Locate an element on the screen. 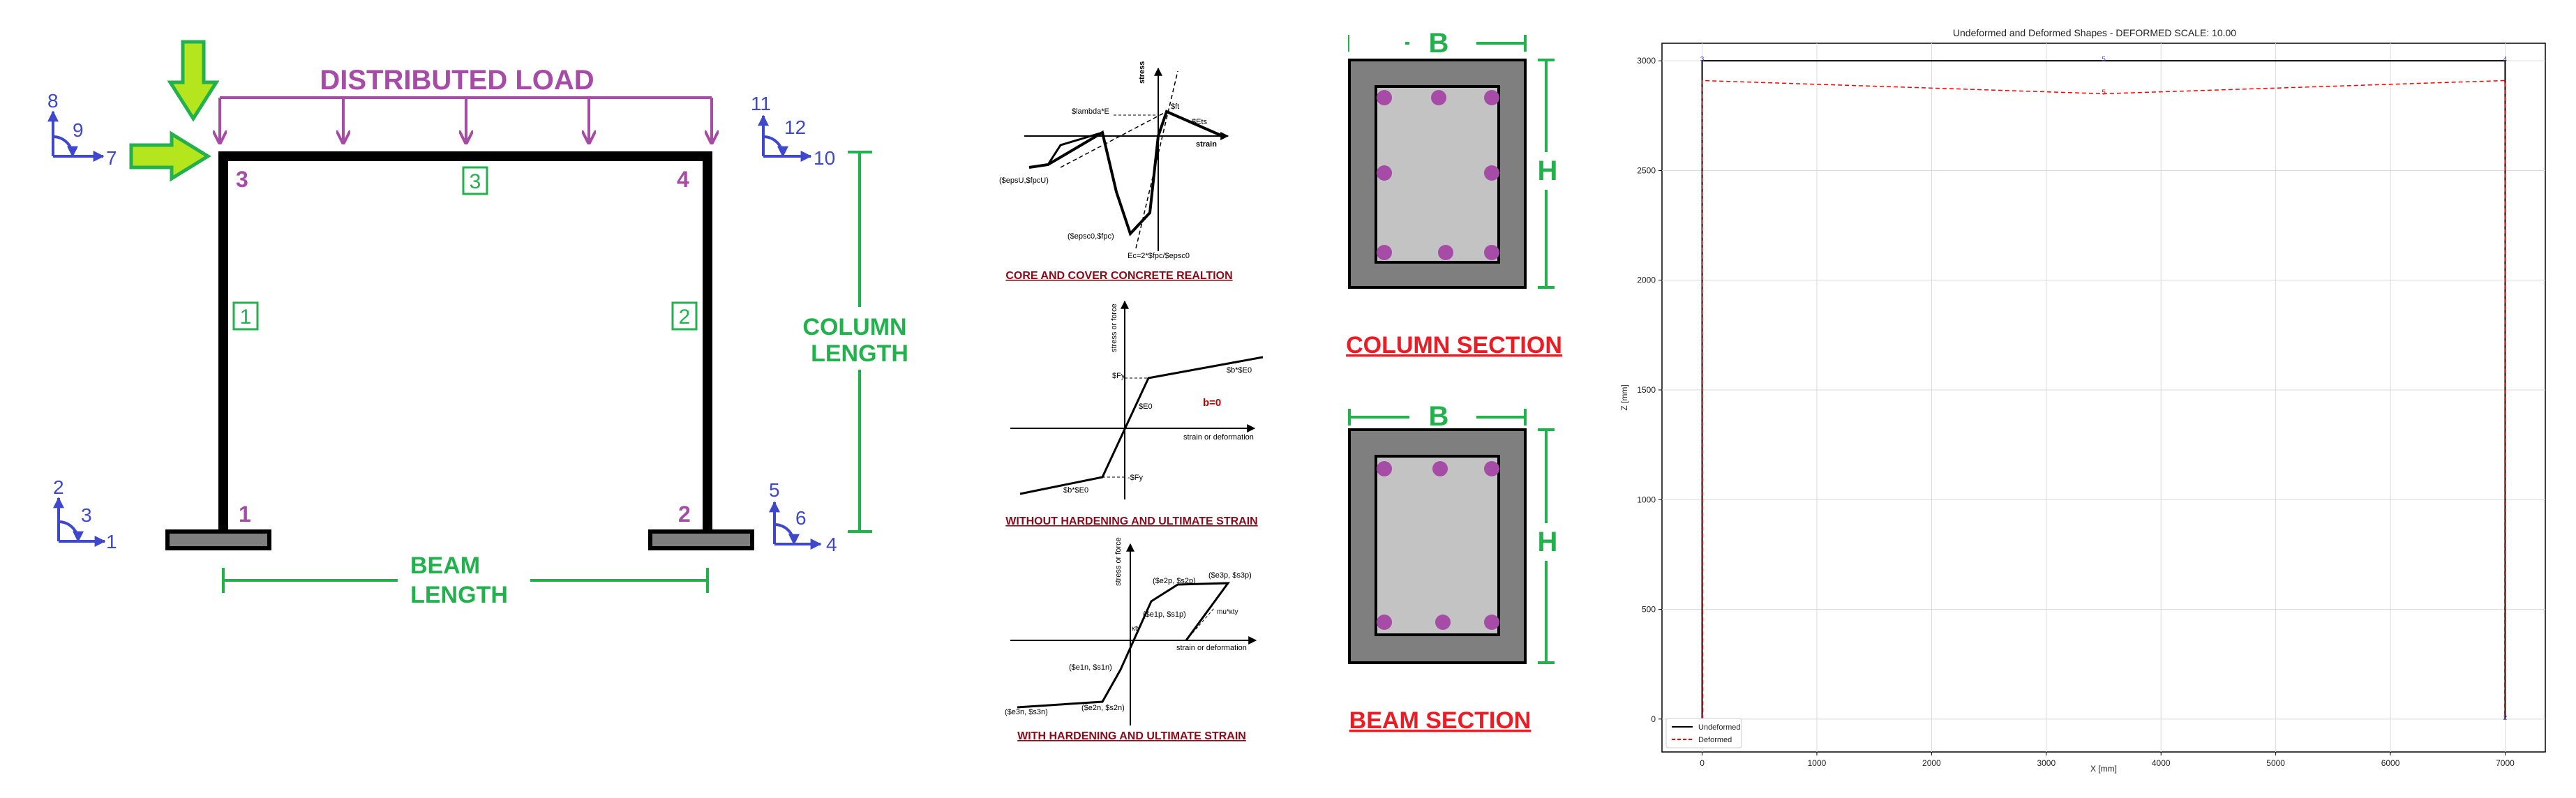  right-support is located at coordinates (701, 539).